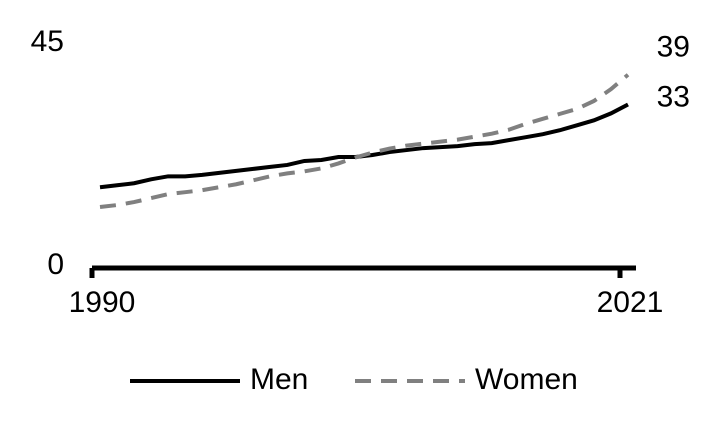  Describe the element at coordinates (673, 96) in the screenshot. I see `end-value-label: 33` at that location.